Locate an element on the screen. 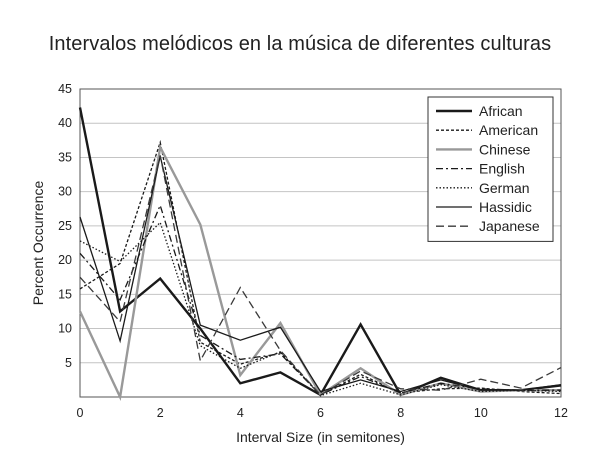 Image resolution: width=600 pixels, height=464 pixels. y-tick-label: 25 is located at coordinates (65, 226).